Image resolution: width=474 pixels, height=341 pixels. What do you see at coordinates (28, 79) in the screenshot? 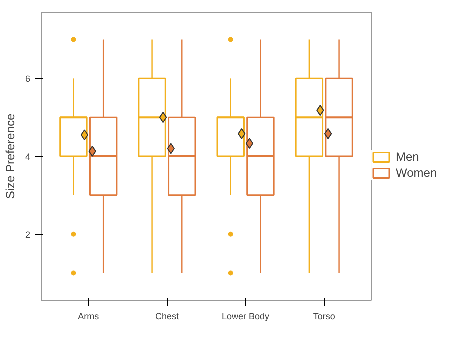
I see `y-tick-label: 6` at bounding box center [28, 79].